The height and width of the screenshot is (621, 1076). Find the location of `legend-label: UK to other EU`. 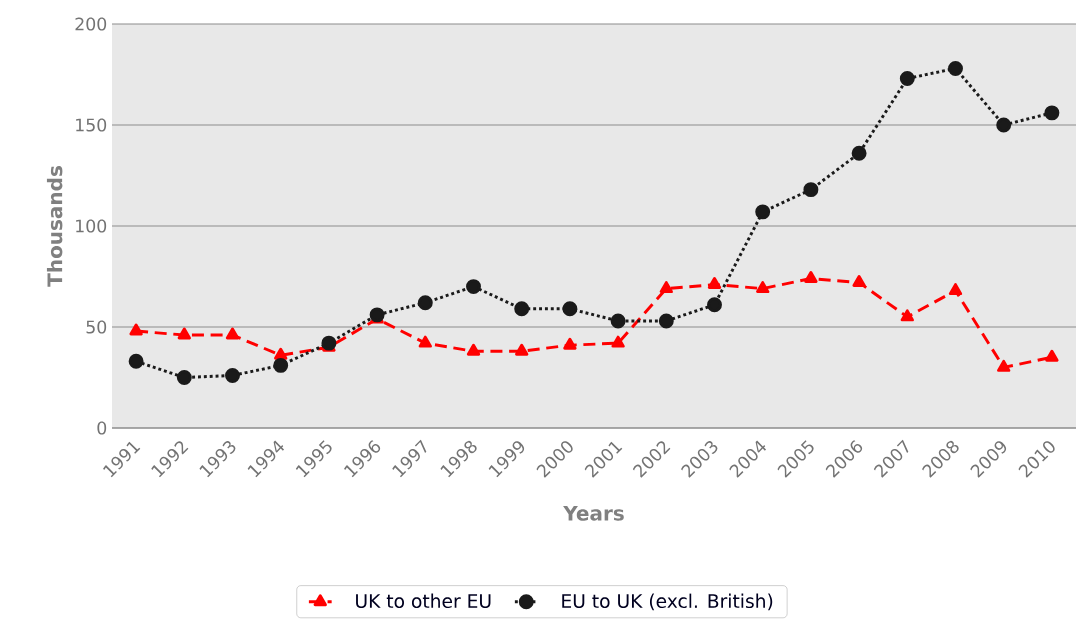

legend-label: UK to other EU is located at coordinates (423, 601).